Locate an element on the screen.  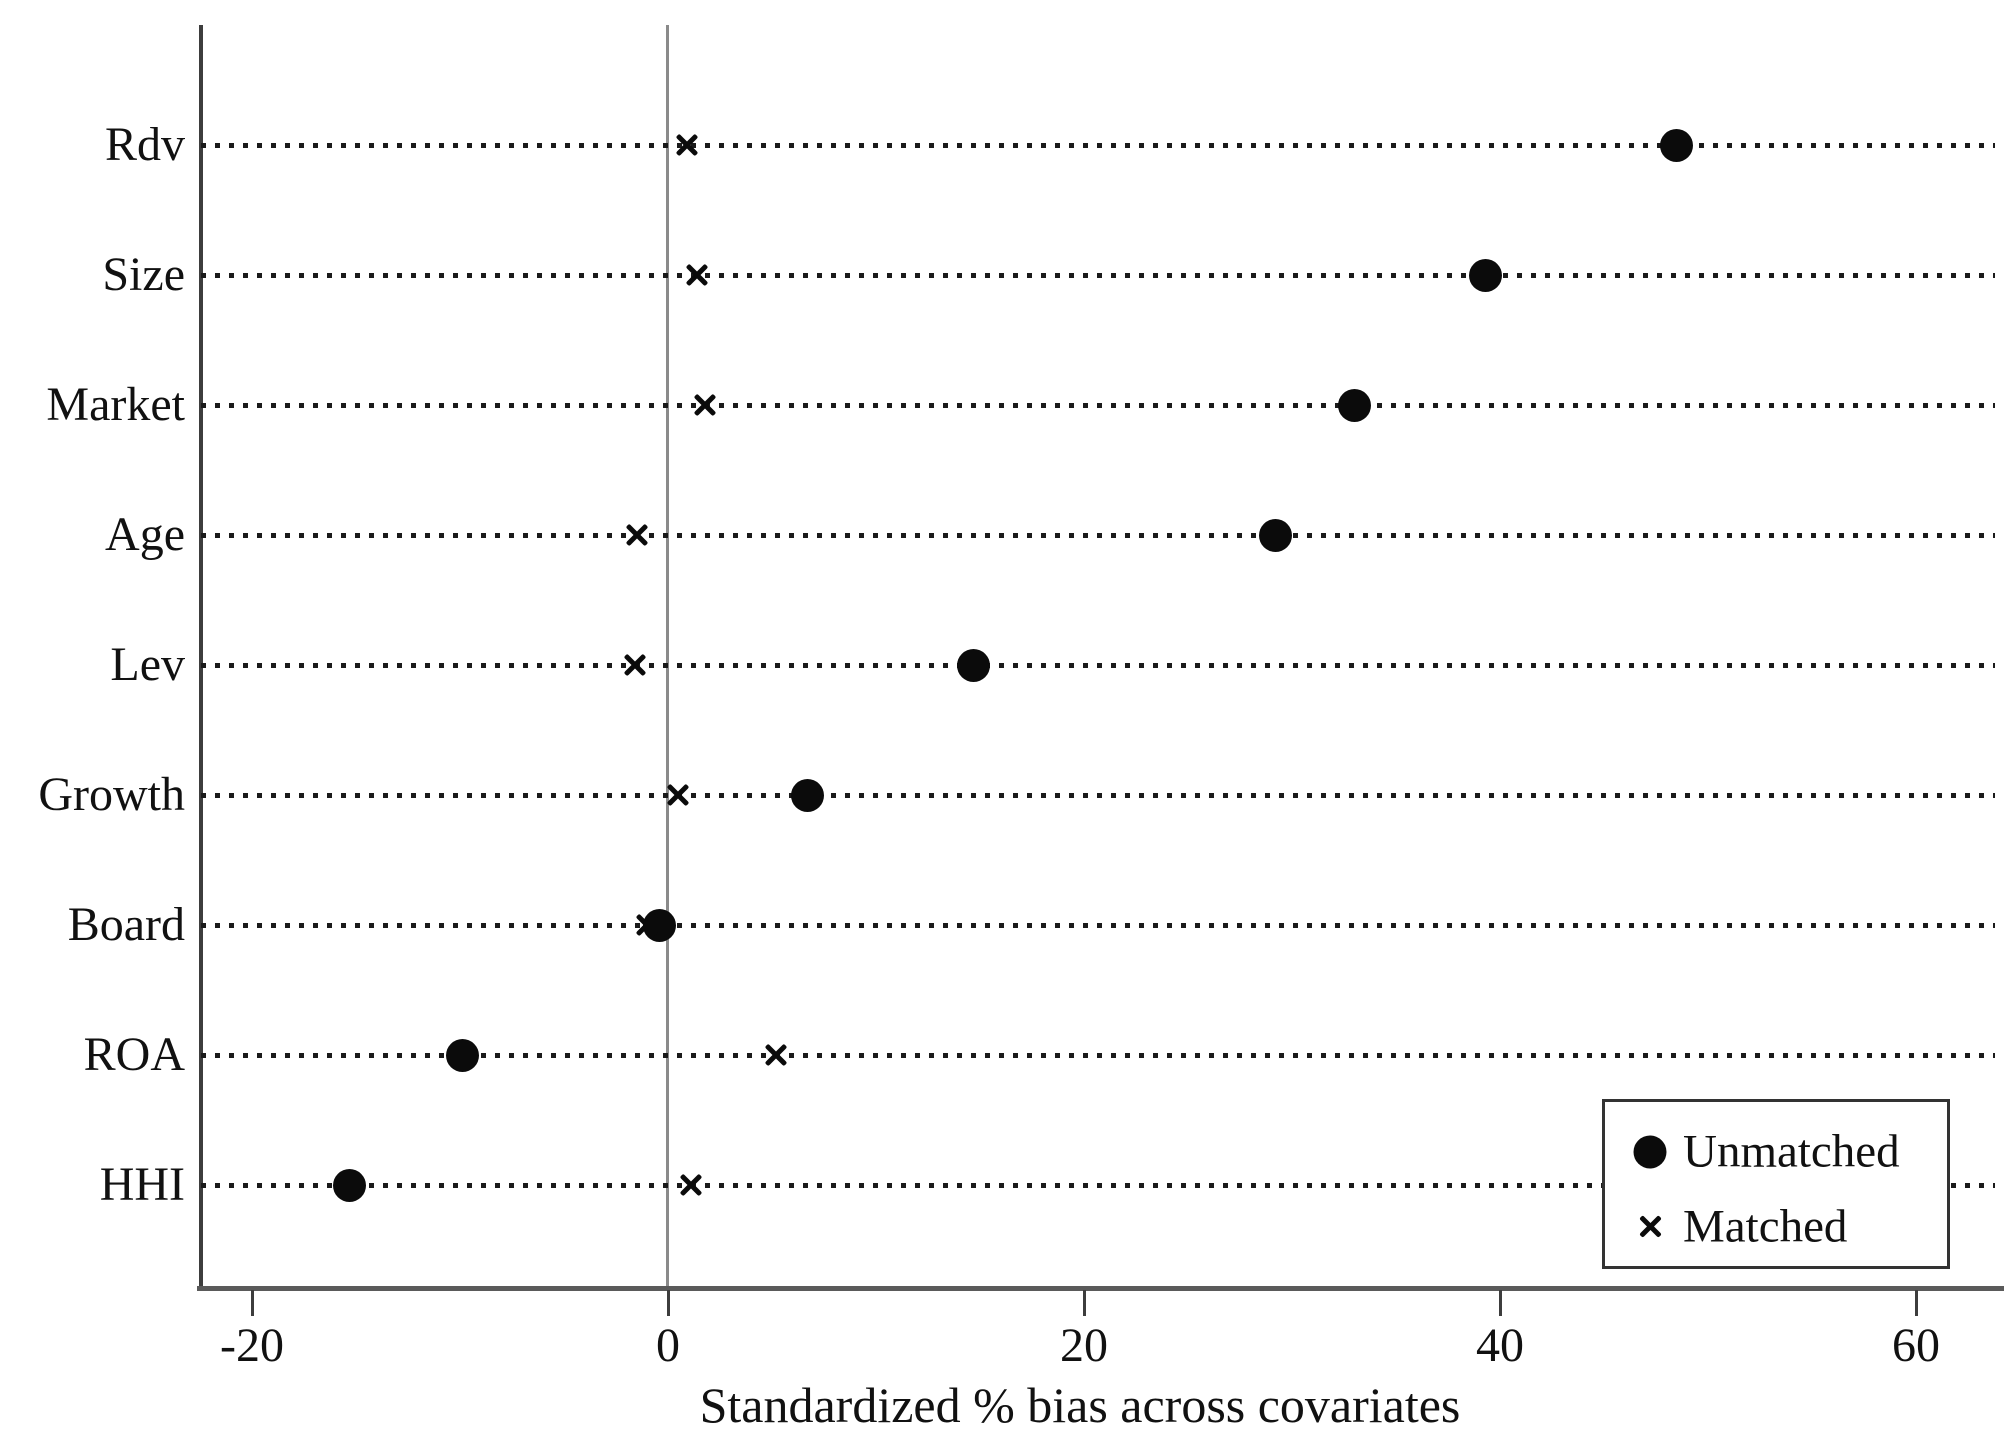
x-axis-line is located at coordinates (1100, 1288).